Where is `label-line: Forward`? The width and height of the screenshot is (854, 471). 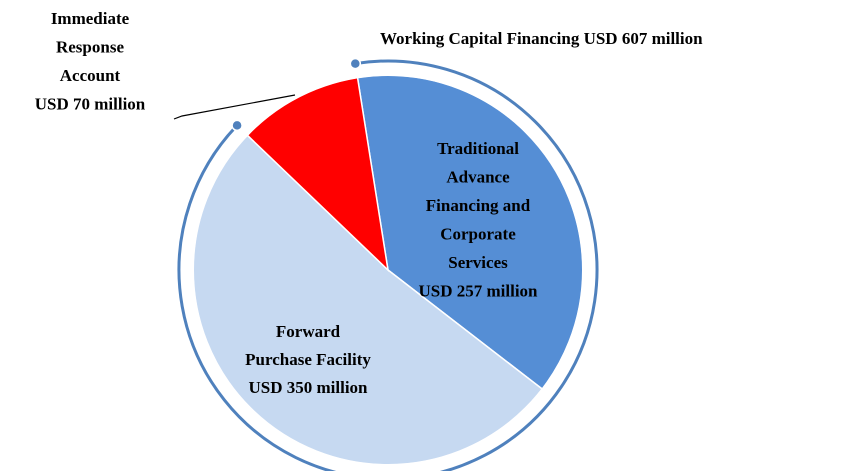
label-line: Forward is located at coordinates (308, 331).